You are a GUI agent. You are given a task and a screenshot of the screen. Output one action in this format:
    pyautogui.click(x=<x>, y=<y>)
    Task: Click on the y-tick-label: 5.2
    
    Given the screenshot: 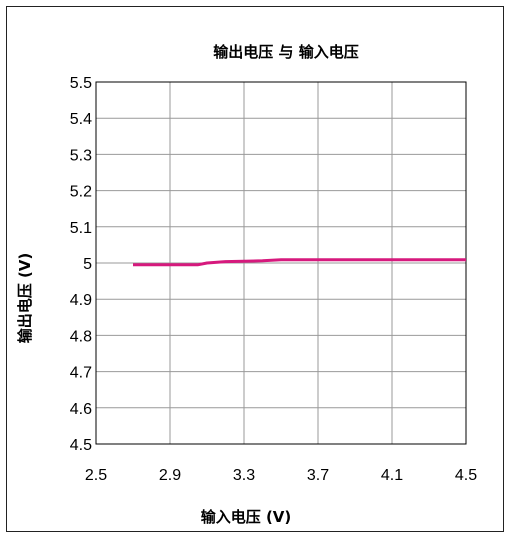 What is the action you would take?
    pyautogui.click(x=81, y=192)
    